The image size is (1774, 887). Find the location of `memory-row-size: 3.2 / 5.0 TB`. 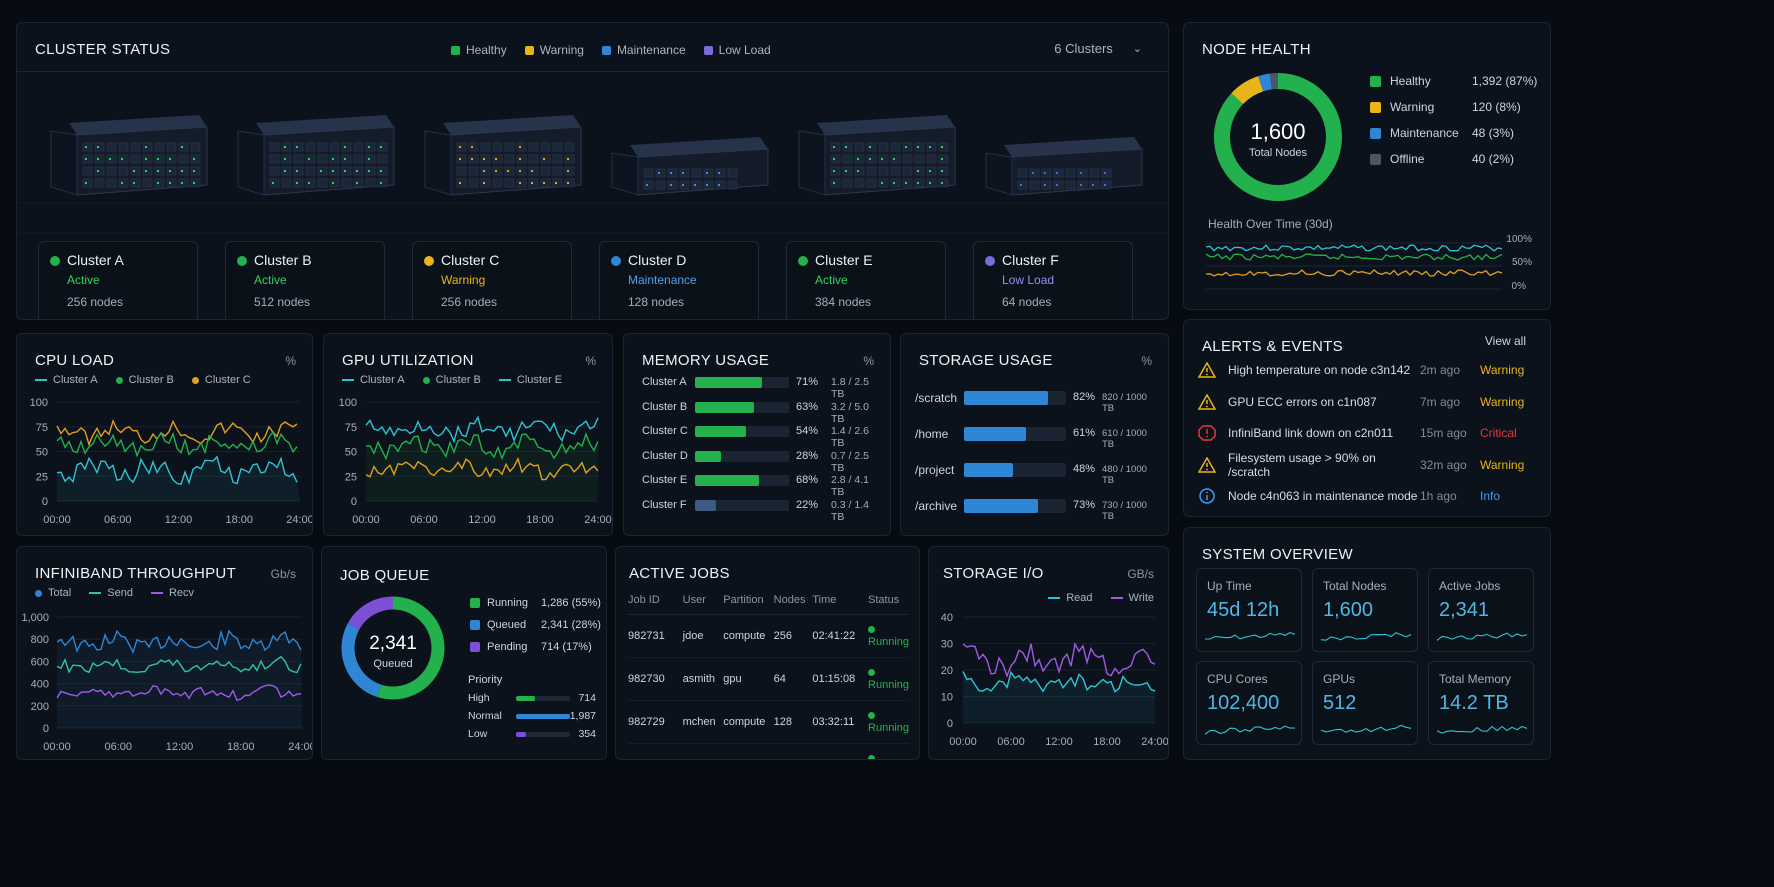

memory-row-size: 3.2 / 5.0 TB is located at coordinates (850, 412).